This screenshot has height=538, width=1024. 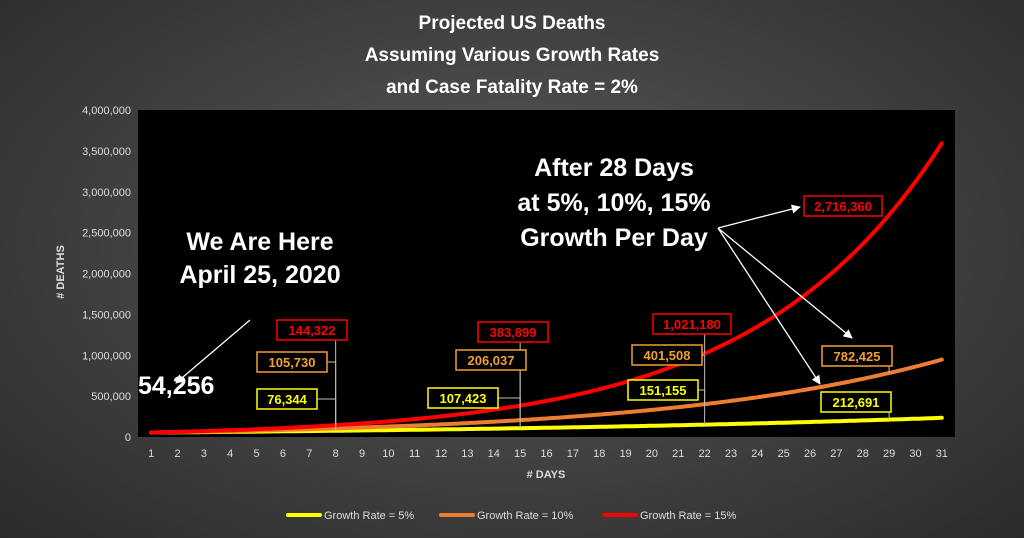 I want to click on data-label: 151,155, so click(x=663, y=390).